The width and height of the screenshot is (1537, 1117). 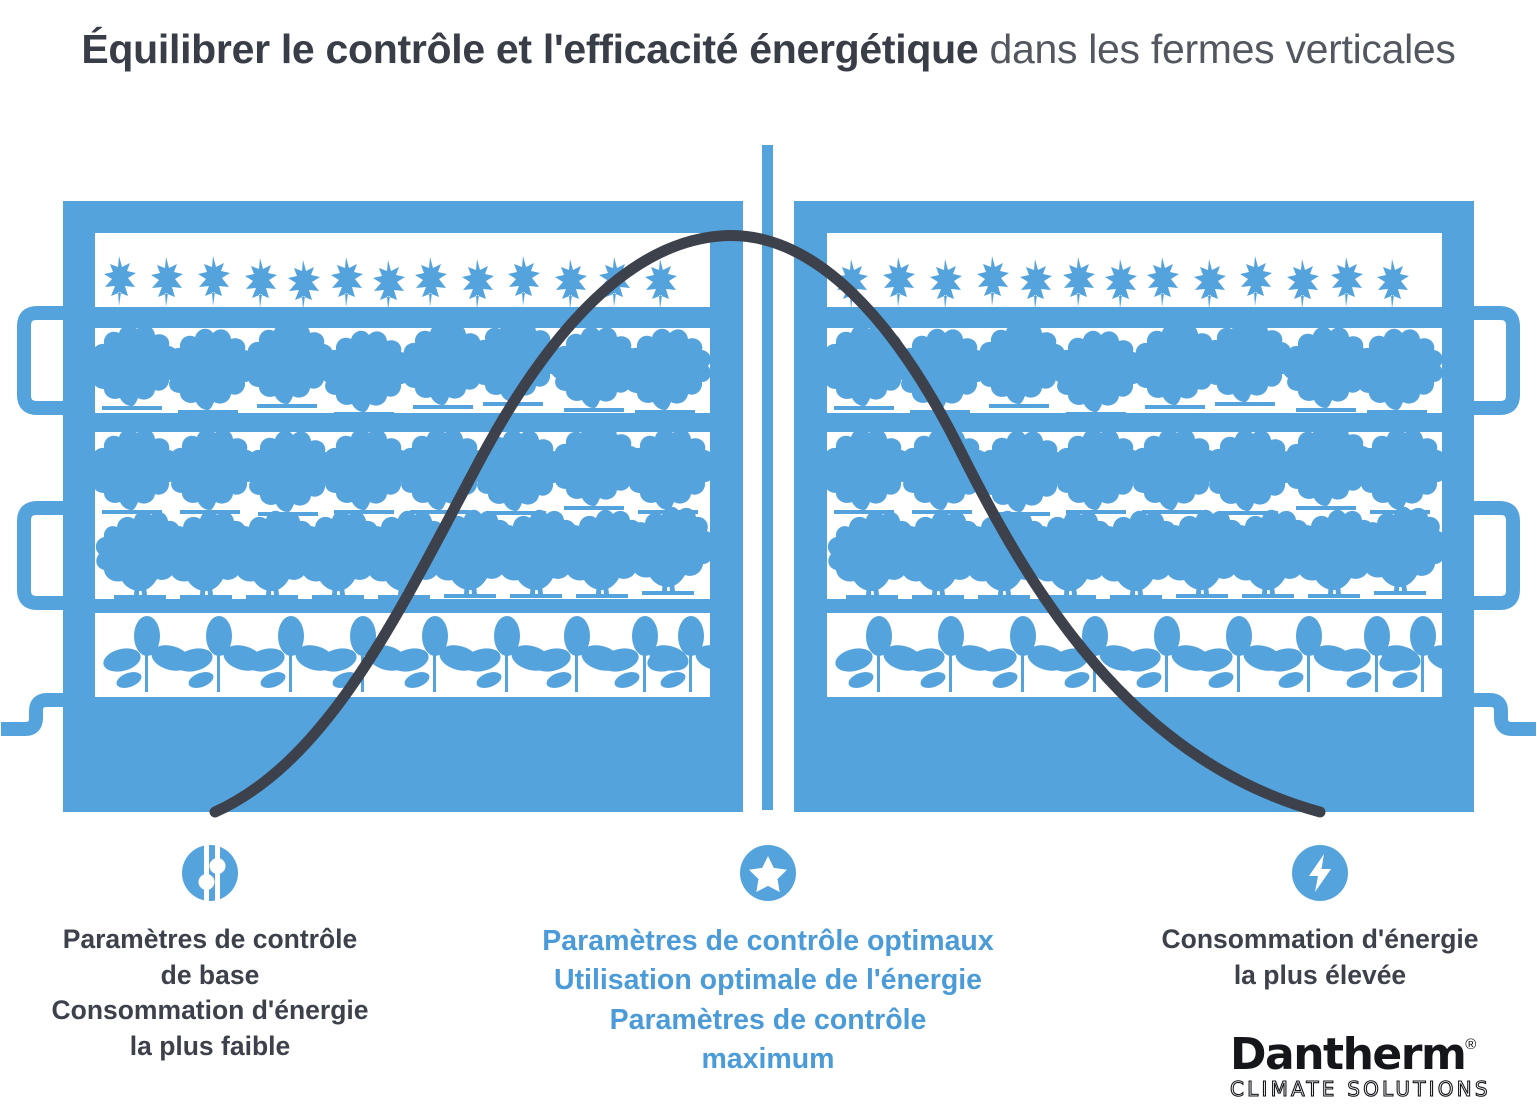 What do you see at coordinates (35, 521) in the screenshot?
I see `left-panel-handles` at bounding box center [35, 521].